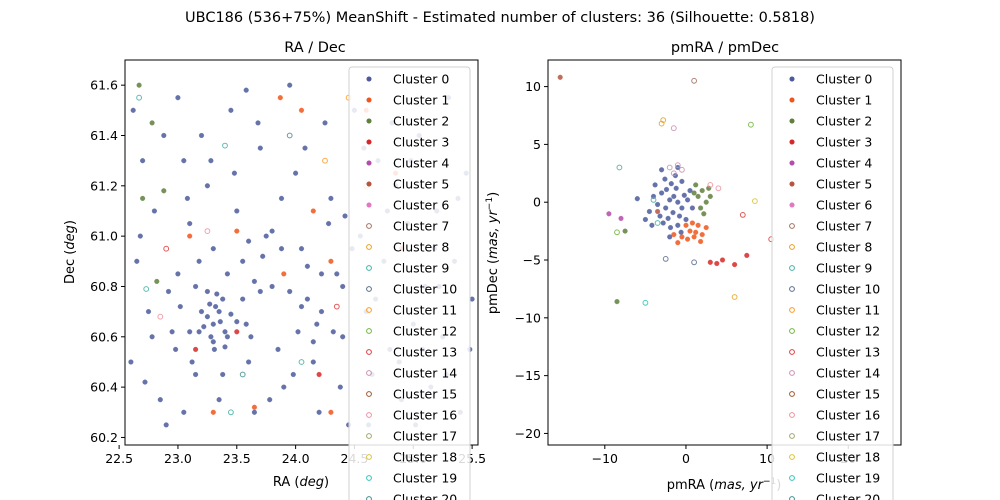 This screenshot has width=1000, height=500. I want to click on pmra-pmdec-points, so click(666, 190).